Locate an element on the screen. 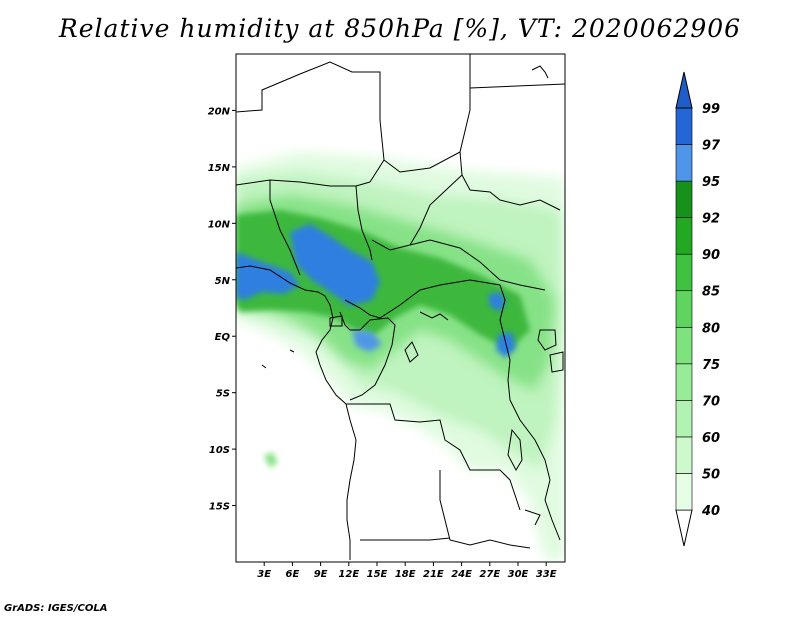  lon-tick-label: 21E is located at coordinates (433, 574).